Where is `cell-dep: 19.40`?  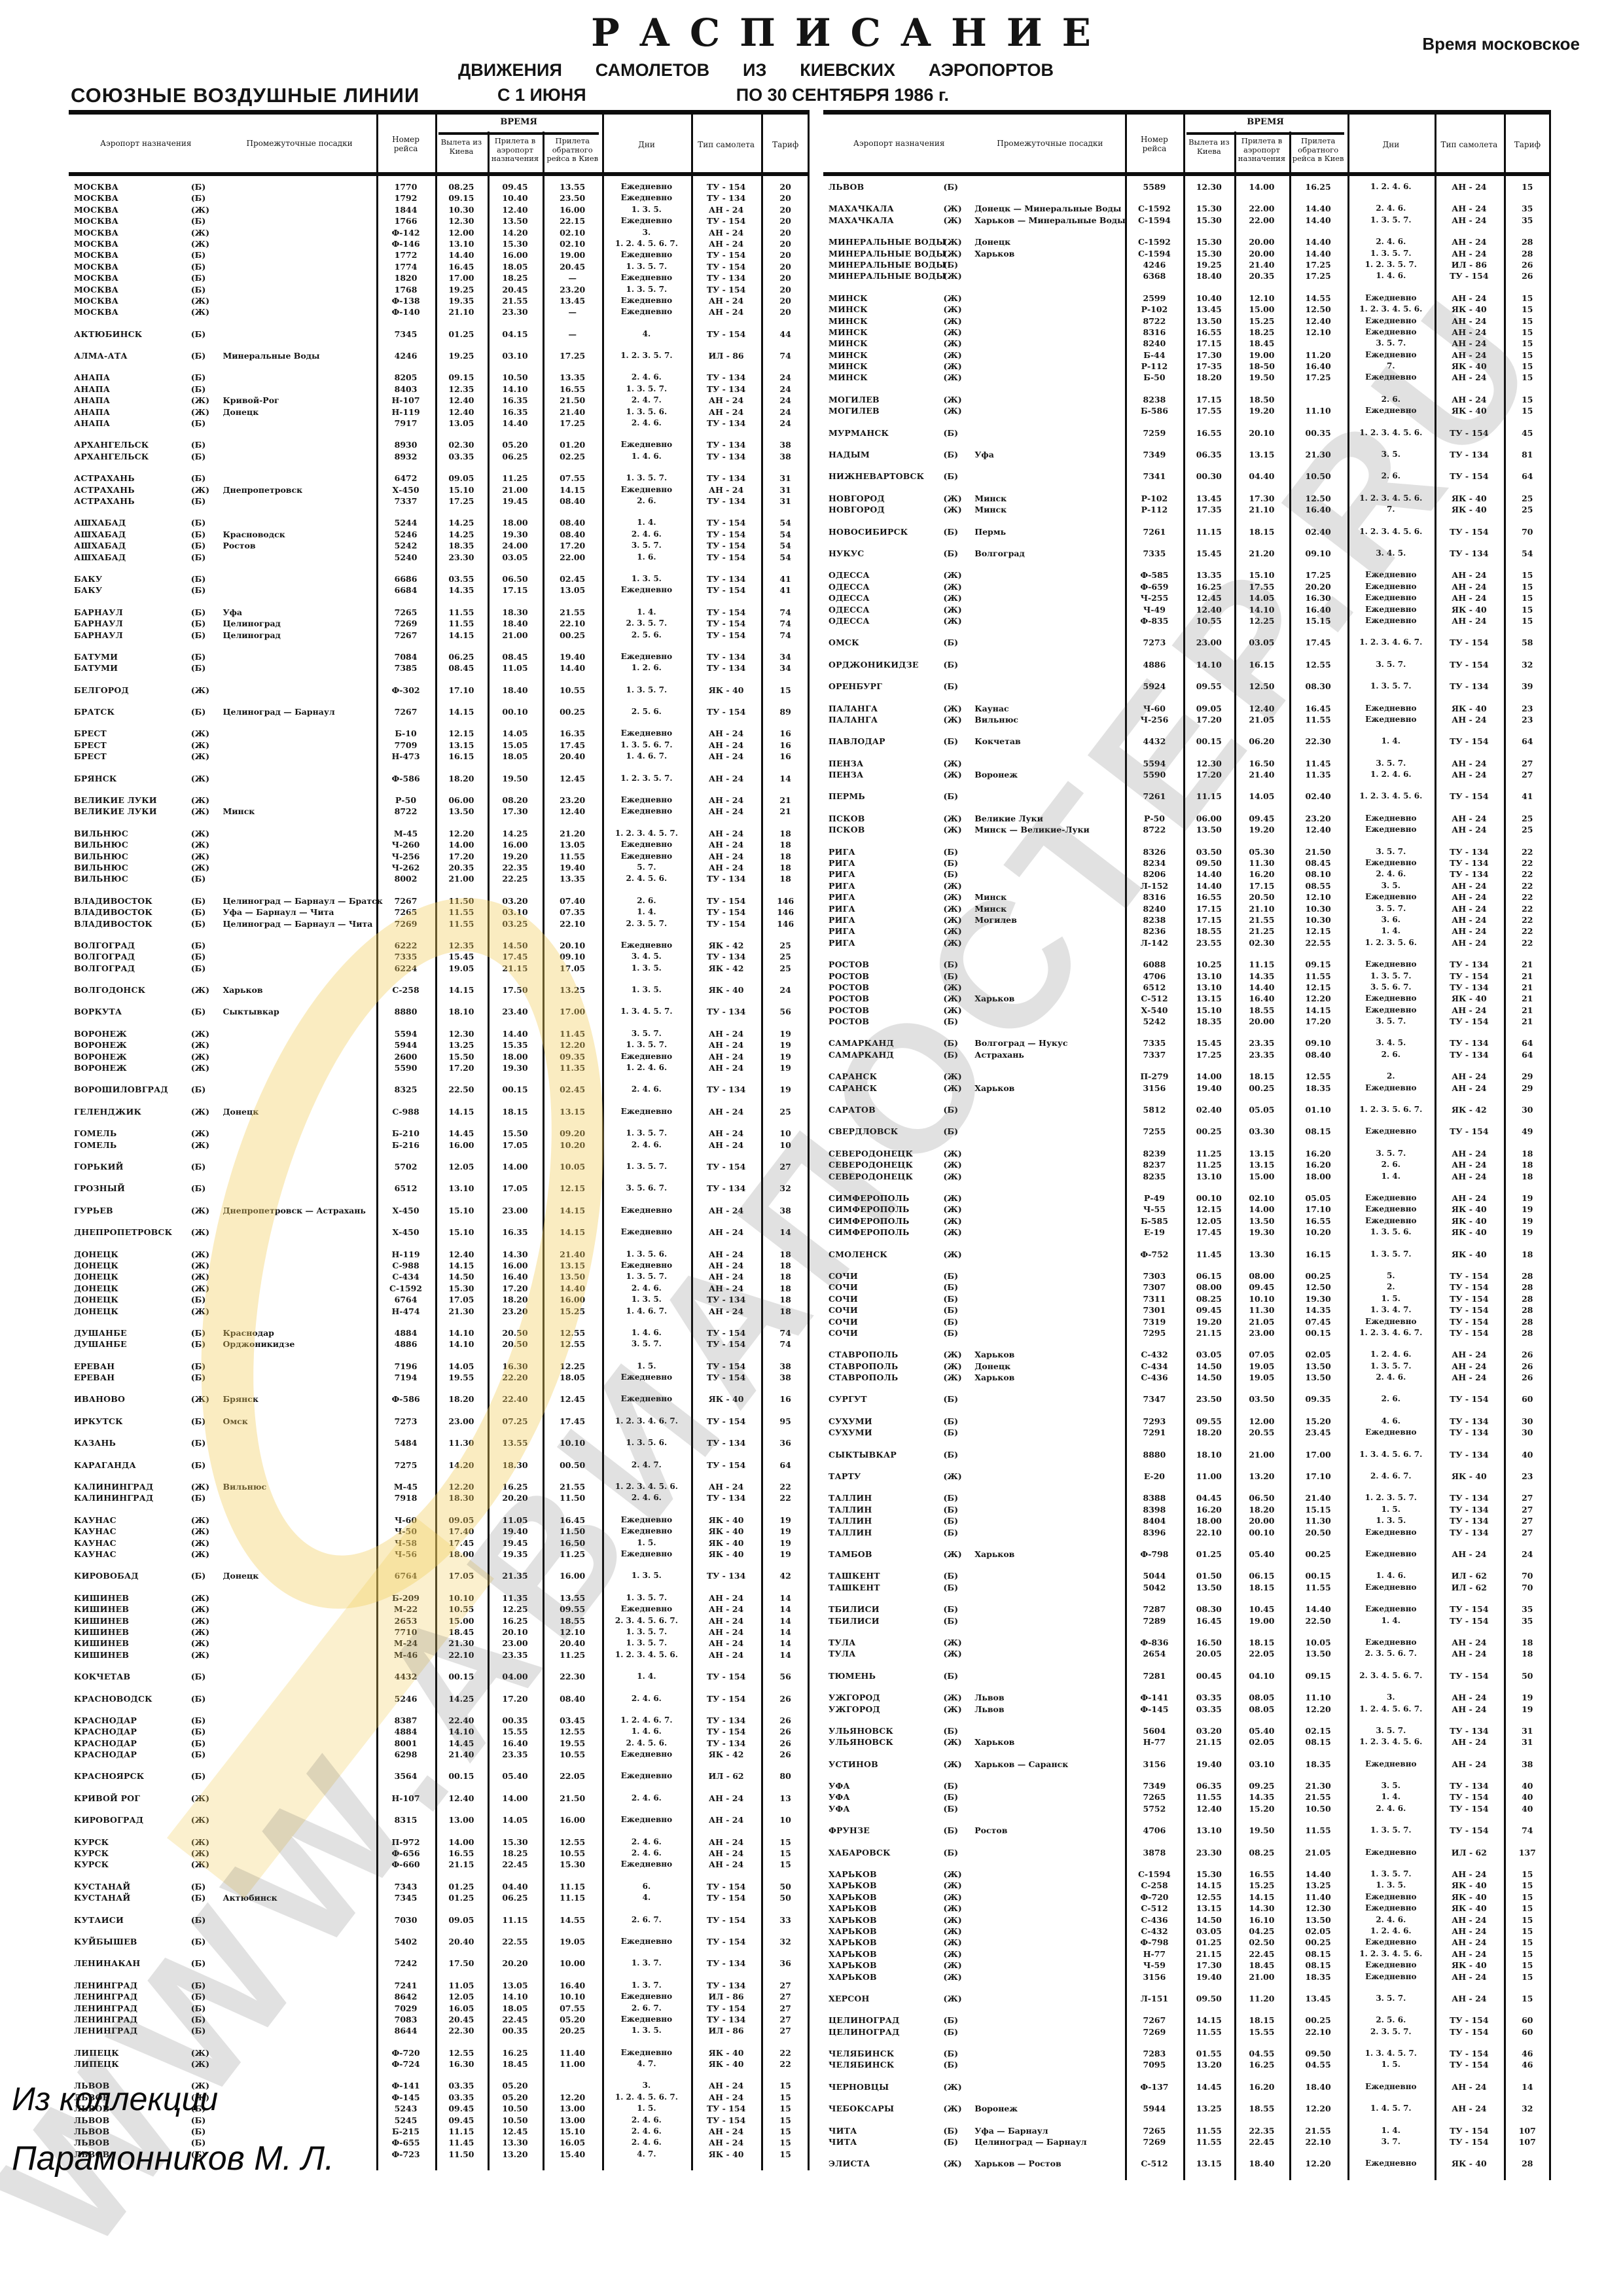
cell-dep: 19.40 is located at coordinates (1209, 1976).